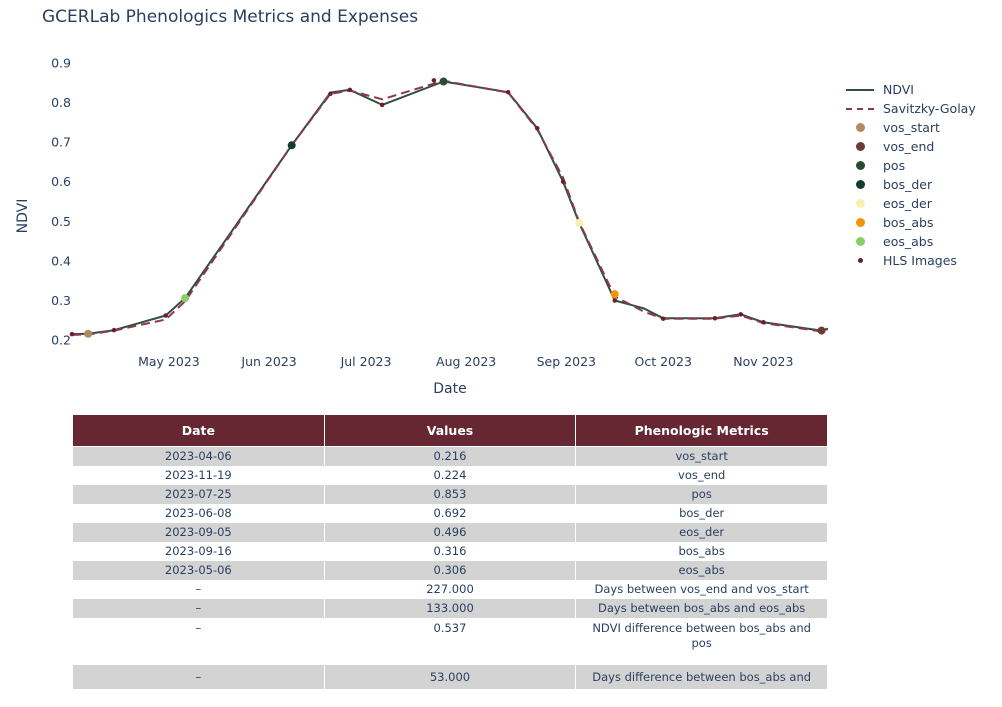  Describe the element at coordinates (198, 430) in the screenshot. I see `header-date: Date` at that location.